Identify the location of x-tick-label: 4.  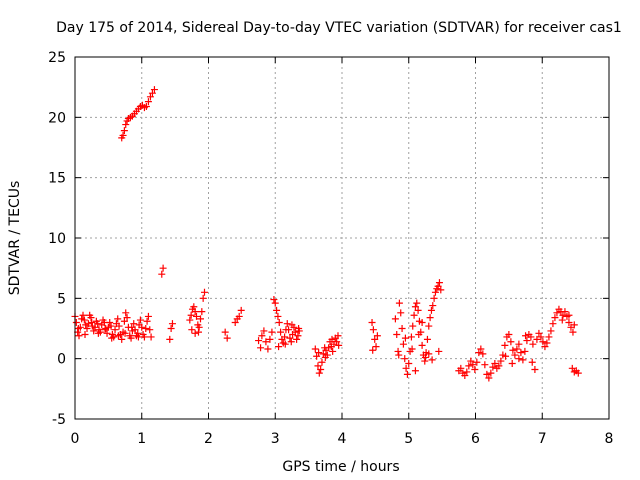
(342, 439).